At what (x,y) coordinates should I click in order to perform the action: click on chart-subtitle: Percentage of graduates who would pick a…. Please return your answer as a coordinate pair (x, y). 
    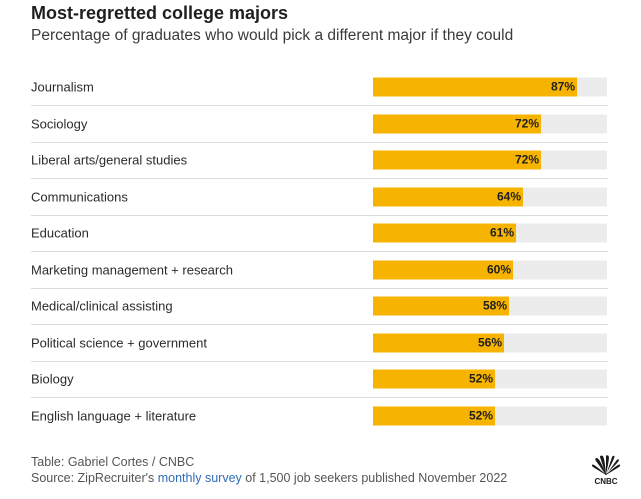
    Looking at the image, I should click on (272, 35).